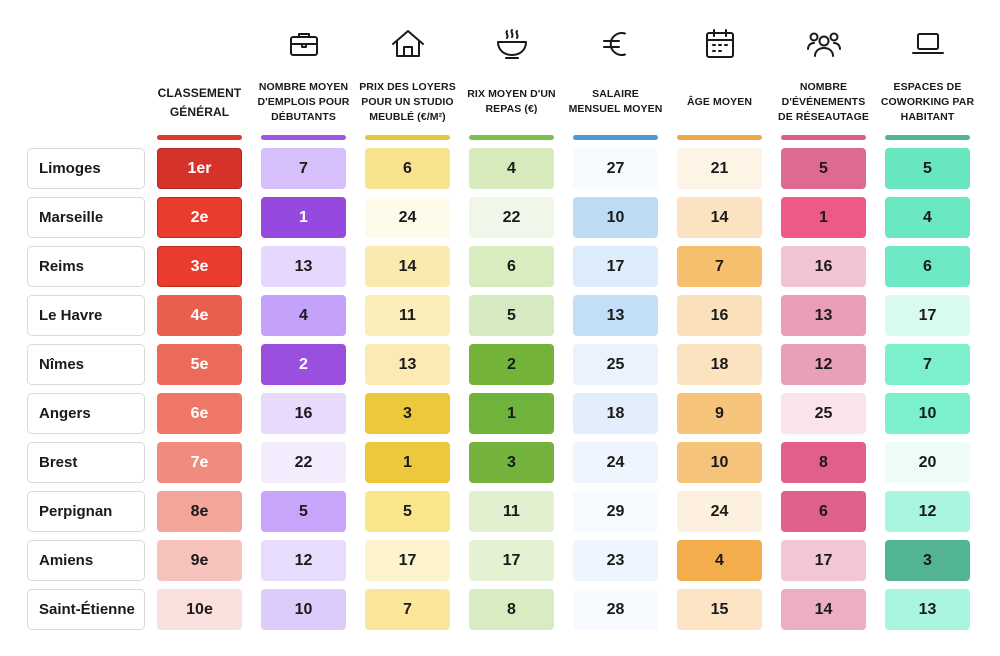 Image resolution: width=1000 pixels, height=656 pixels. What do you see at coordinates (511, 609) in the screenshot?
I see `cell-meal: 8` at bounding box center [511, 609].